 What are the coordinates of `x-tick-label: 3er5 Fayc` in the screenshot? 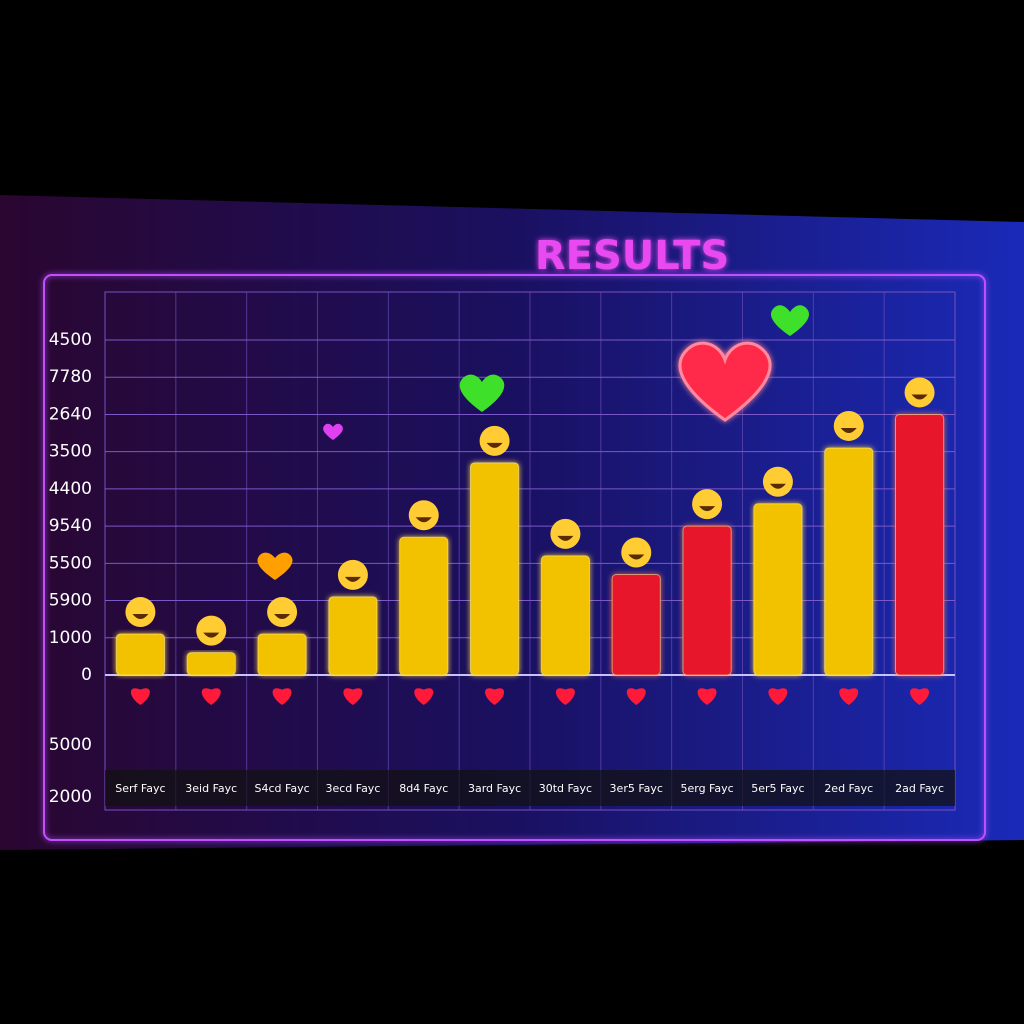 It's located at (636, 788).